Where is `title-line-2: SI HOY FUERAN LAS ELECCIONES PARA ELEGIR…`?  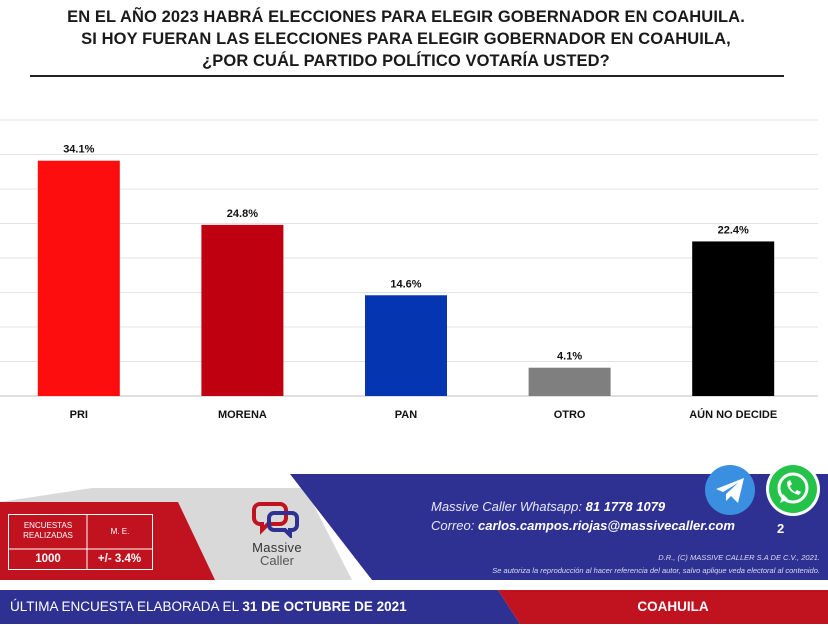 title-line-2: SI HOY FUERAN LAS ELECCIONES PARA ELEGIR… is located at coordinates (406, 39).